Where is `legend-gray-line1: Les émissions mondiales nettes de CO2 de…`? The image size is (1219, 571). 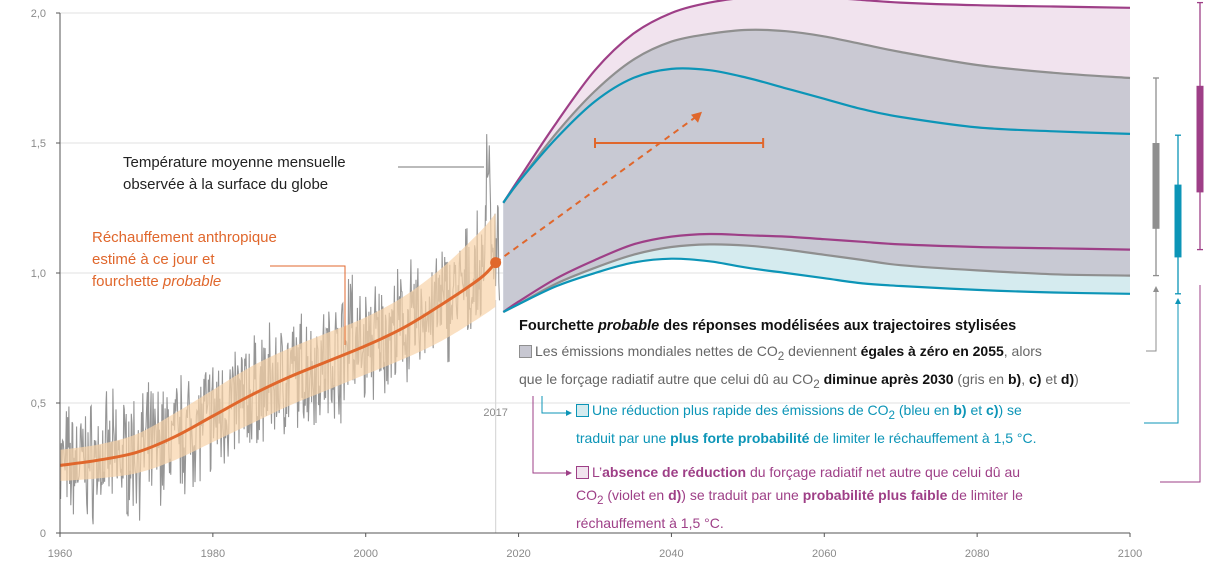
legend-gray-line1: Les émissions mondiales nettes de CO2 de… is located at coordinates (799, 354).